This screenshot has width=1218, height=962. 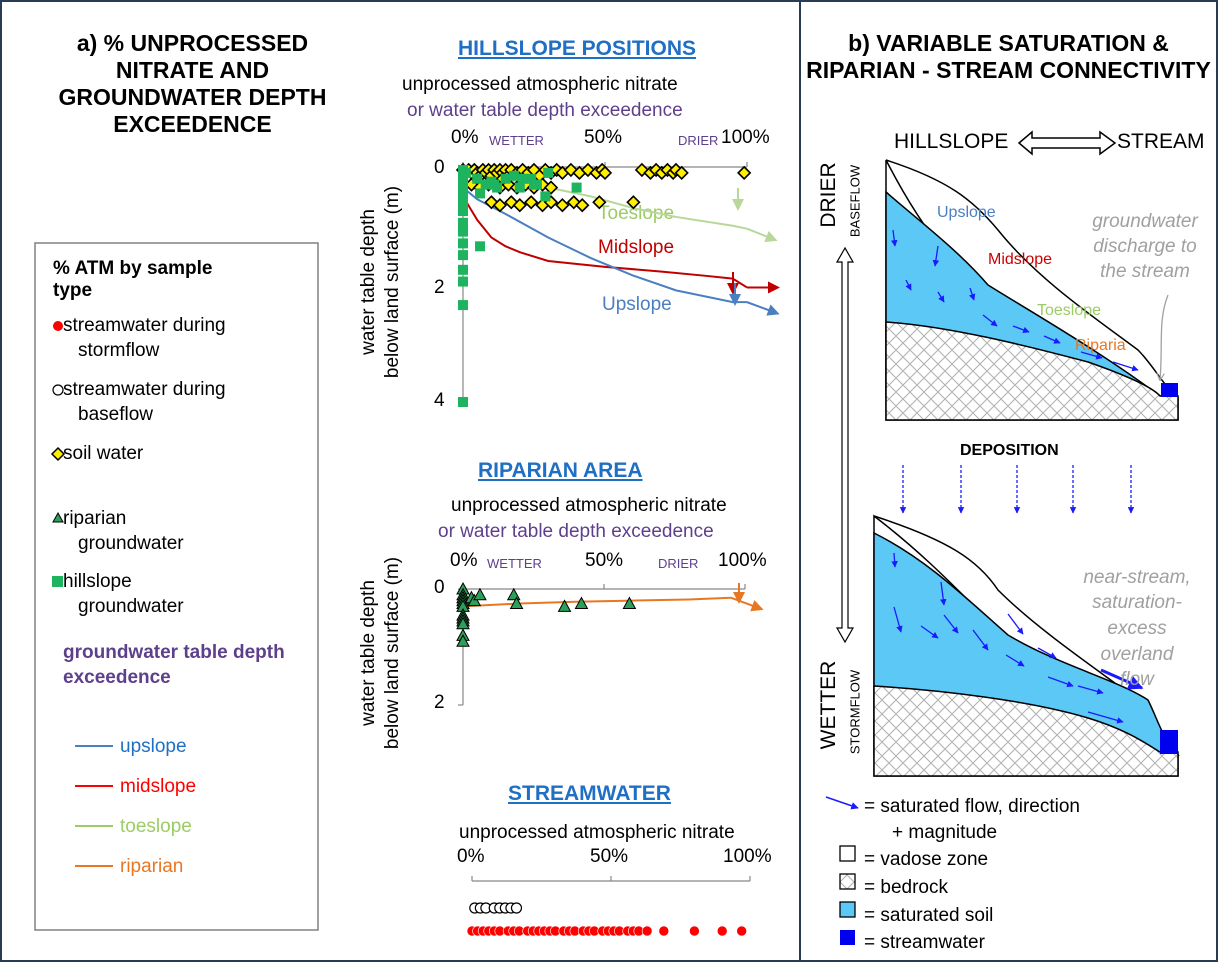 What do you see at coordinates (847, 881) in the screenshot?
I see `bedrock-icon` at bounding box center [847, 881].